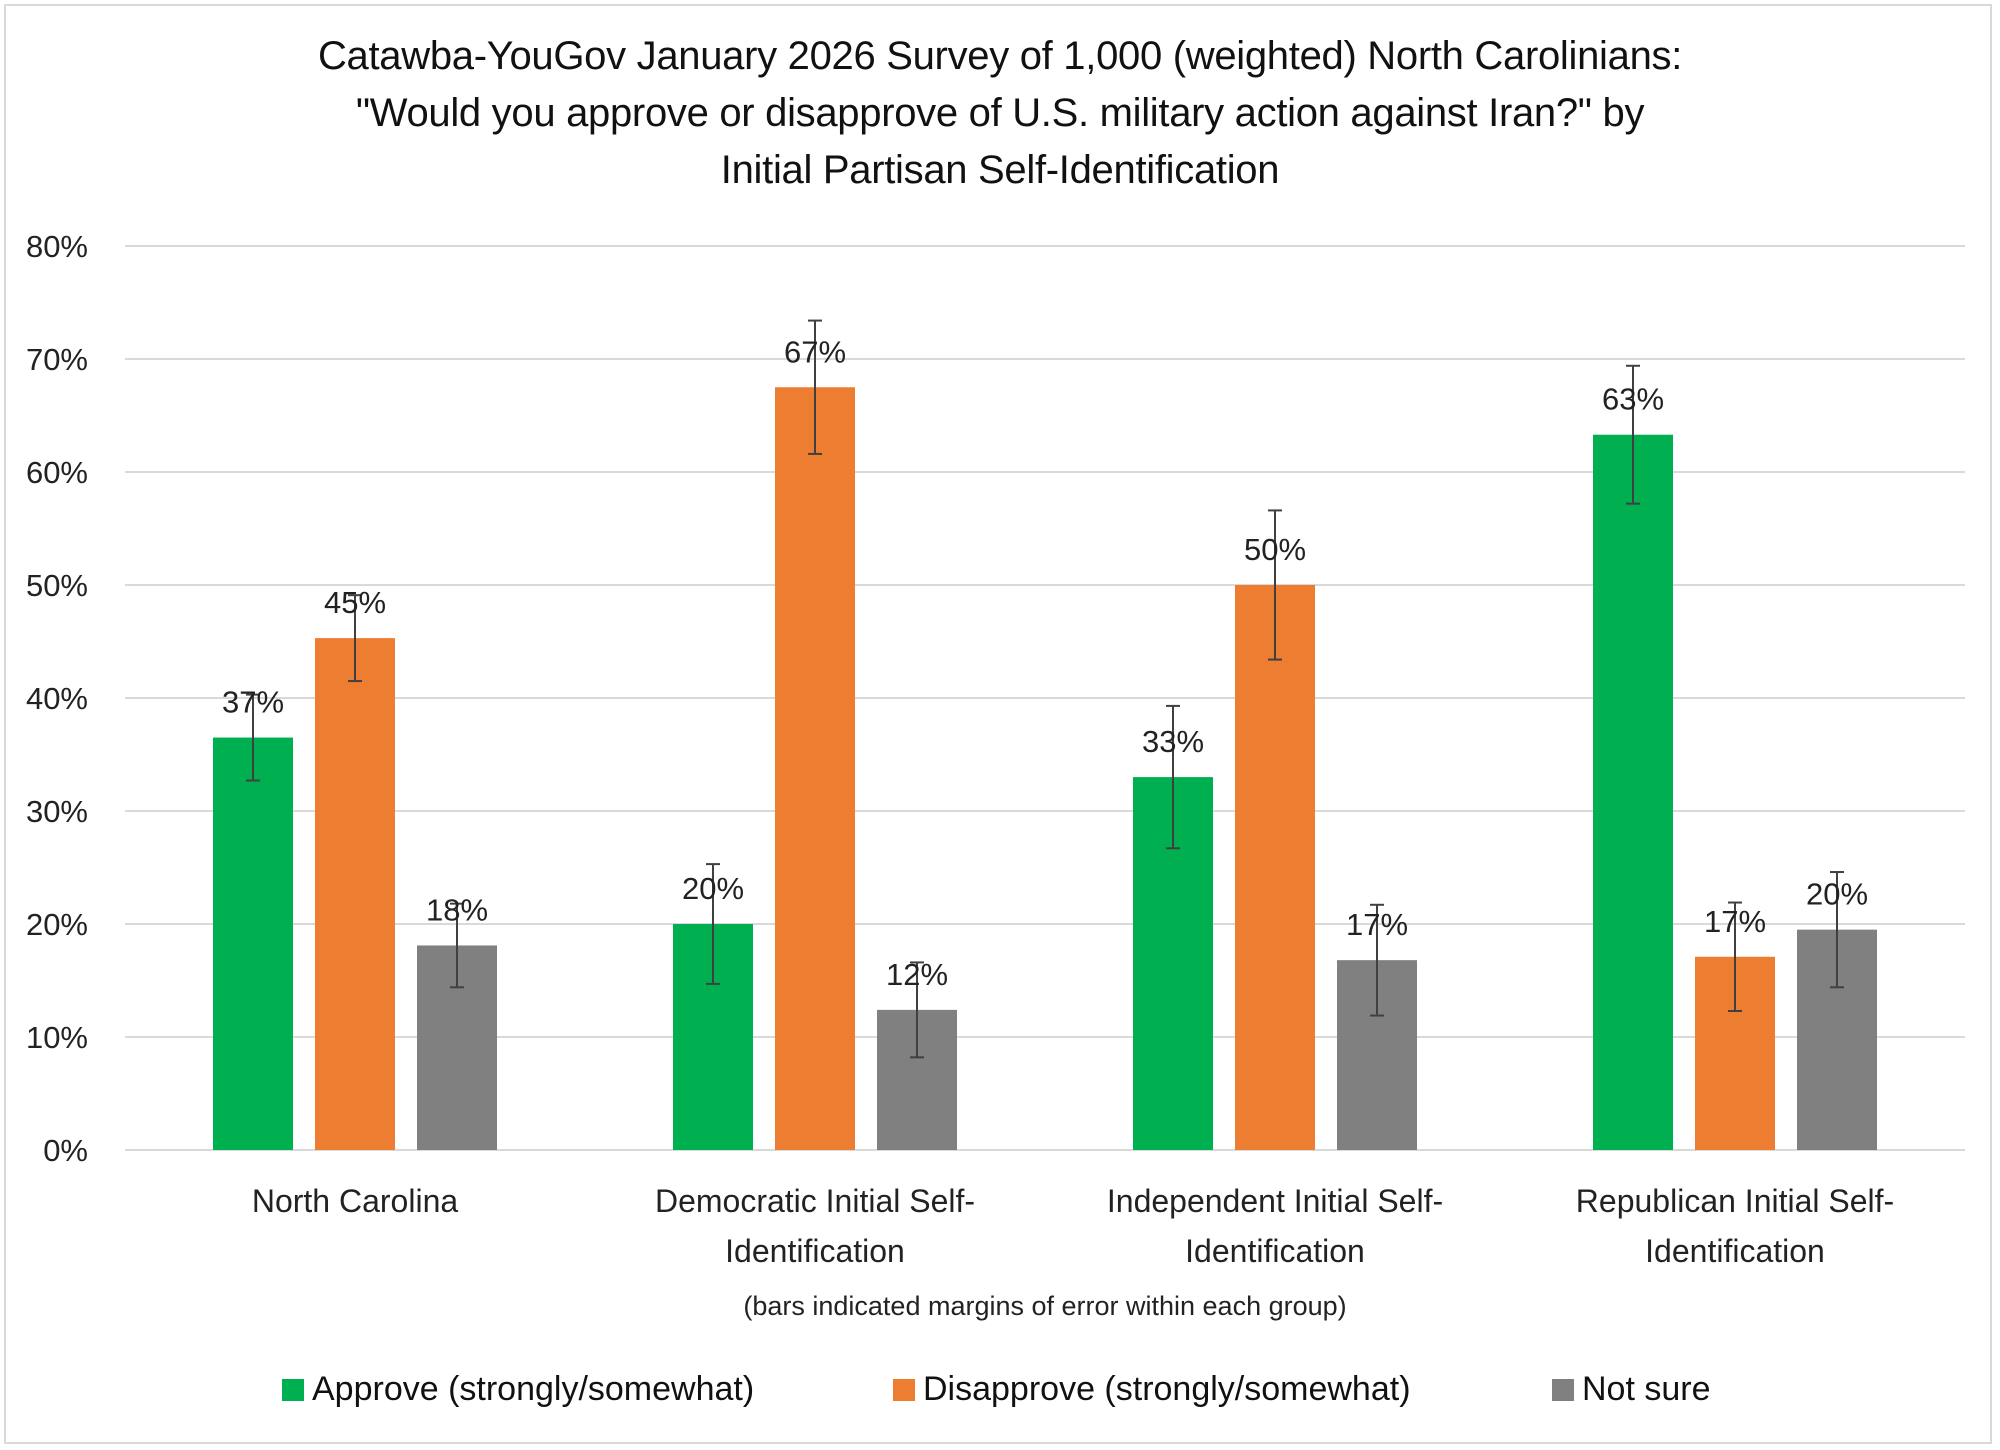 Image resolution: width=2000 pixels, height=1450 pixels. Describe the element at coordinates (457, 909) in the screenshot. I see `data-label: 18%` at that location.